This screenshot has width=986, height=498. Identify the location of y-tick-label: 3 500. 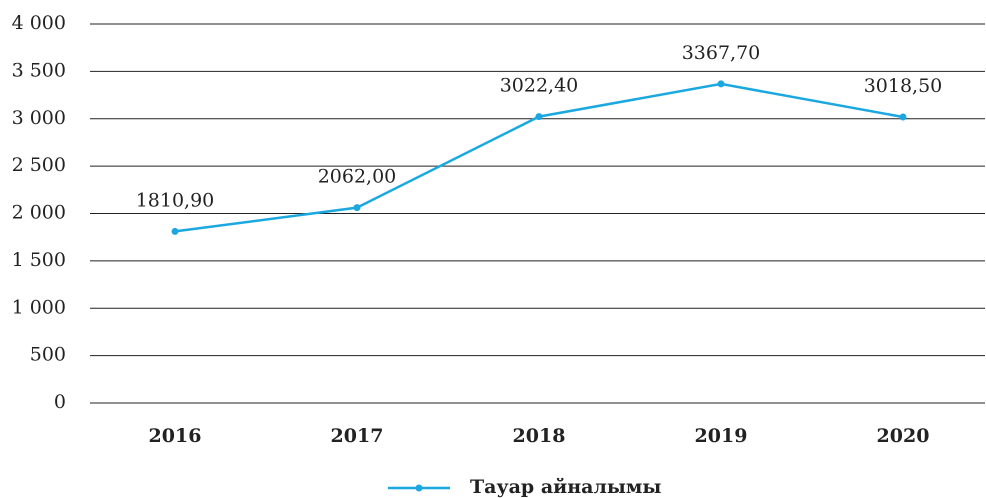
(39, 70).